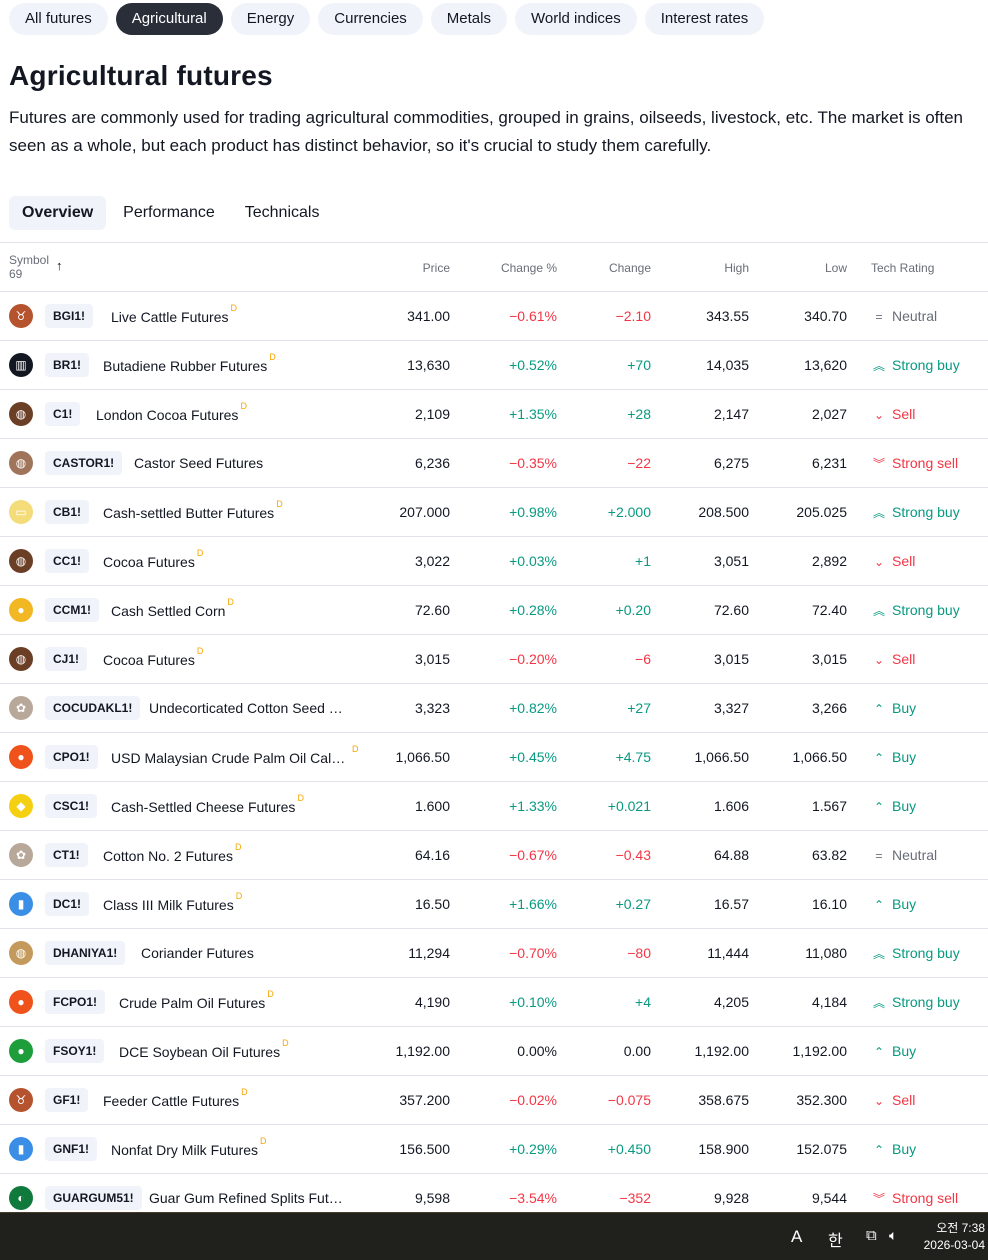 The image size is (988, 1260). Describe the element at coordinates (175, 1098) in the screenshot. I see `instrument-name: Feeder Cattle FuturesD` at that location.